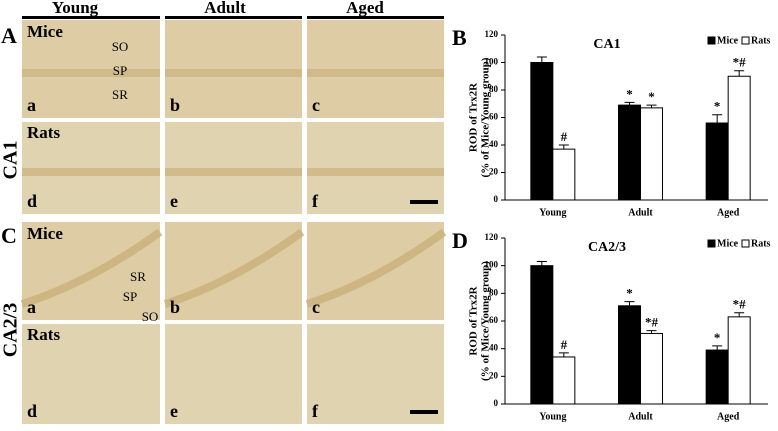  What do you see at coordinates (365, 8) in the screenshot?
I see `column-header: Aged` at bounding box center [365, 8].